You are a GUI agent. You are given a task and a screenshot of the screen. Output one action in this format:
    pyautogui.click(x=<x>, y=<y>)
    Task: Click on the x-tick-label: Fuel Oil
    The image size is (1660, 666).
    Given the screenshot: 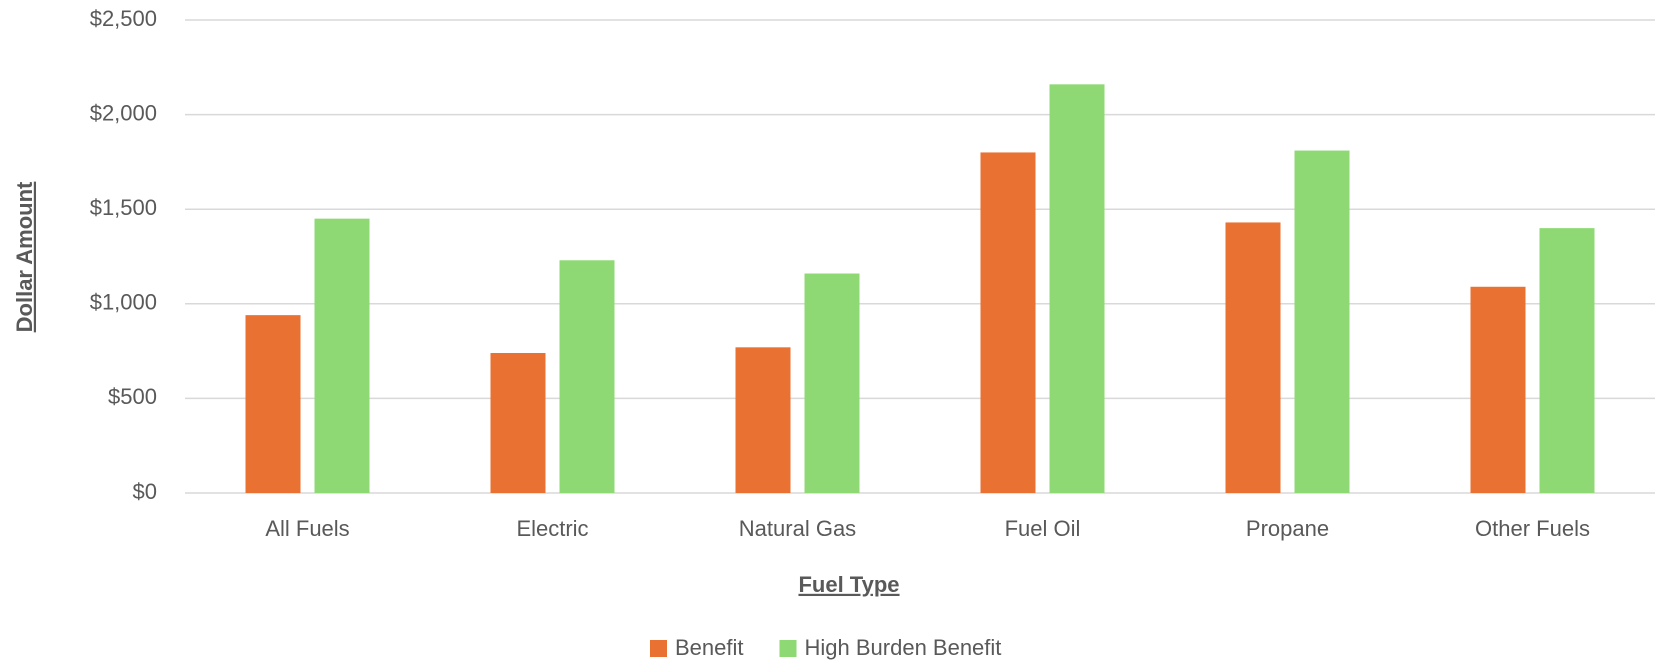 What is the action you would take?
    pyautogui.click(x=1043, y=528)
    